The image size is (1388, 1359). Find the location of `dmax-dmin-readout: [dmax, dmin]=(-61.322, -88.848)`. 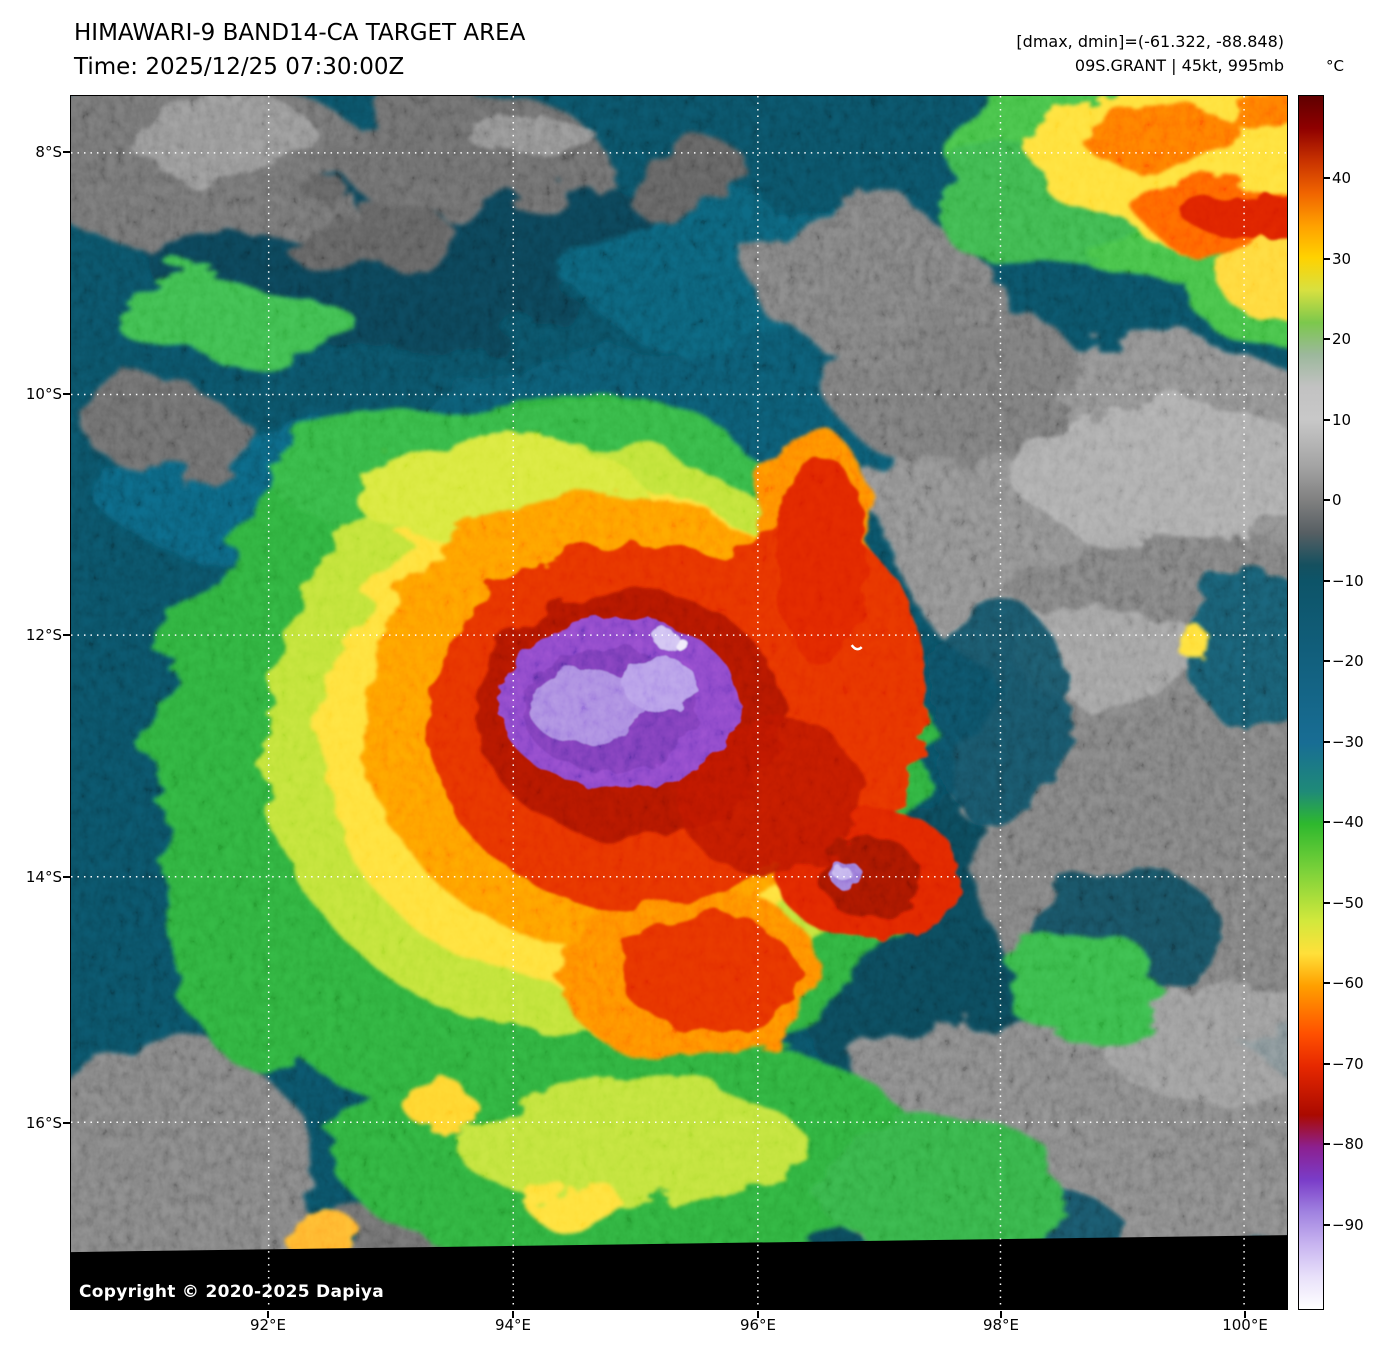

dmax-dmin-readout: [dmax, dmin]=(-61.322, -88.848) is located at coordinates (1150, 41).